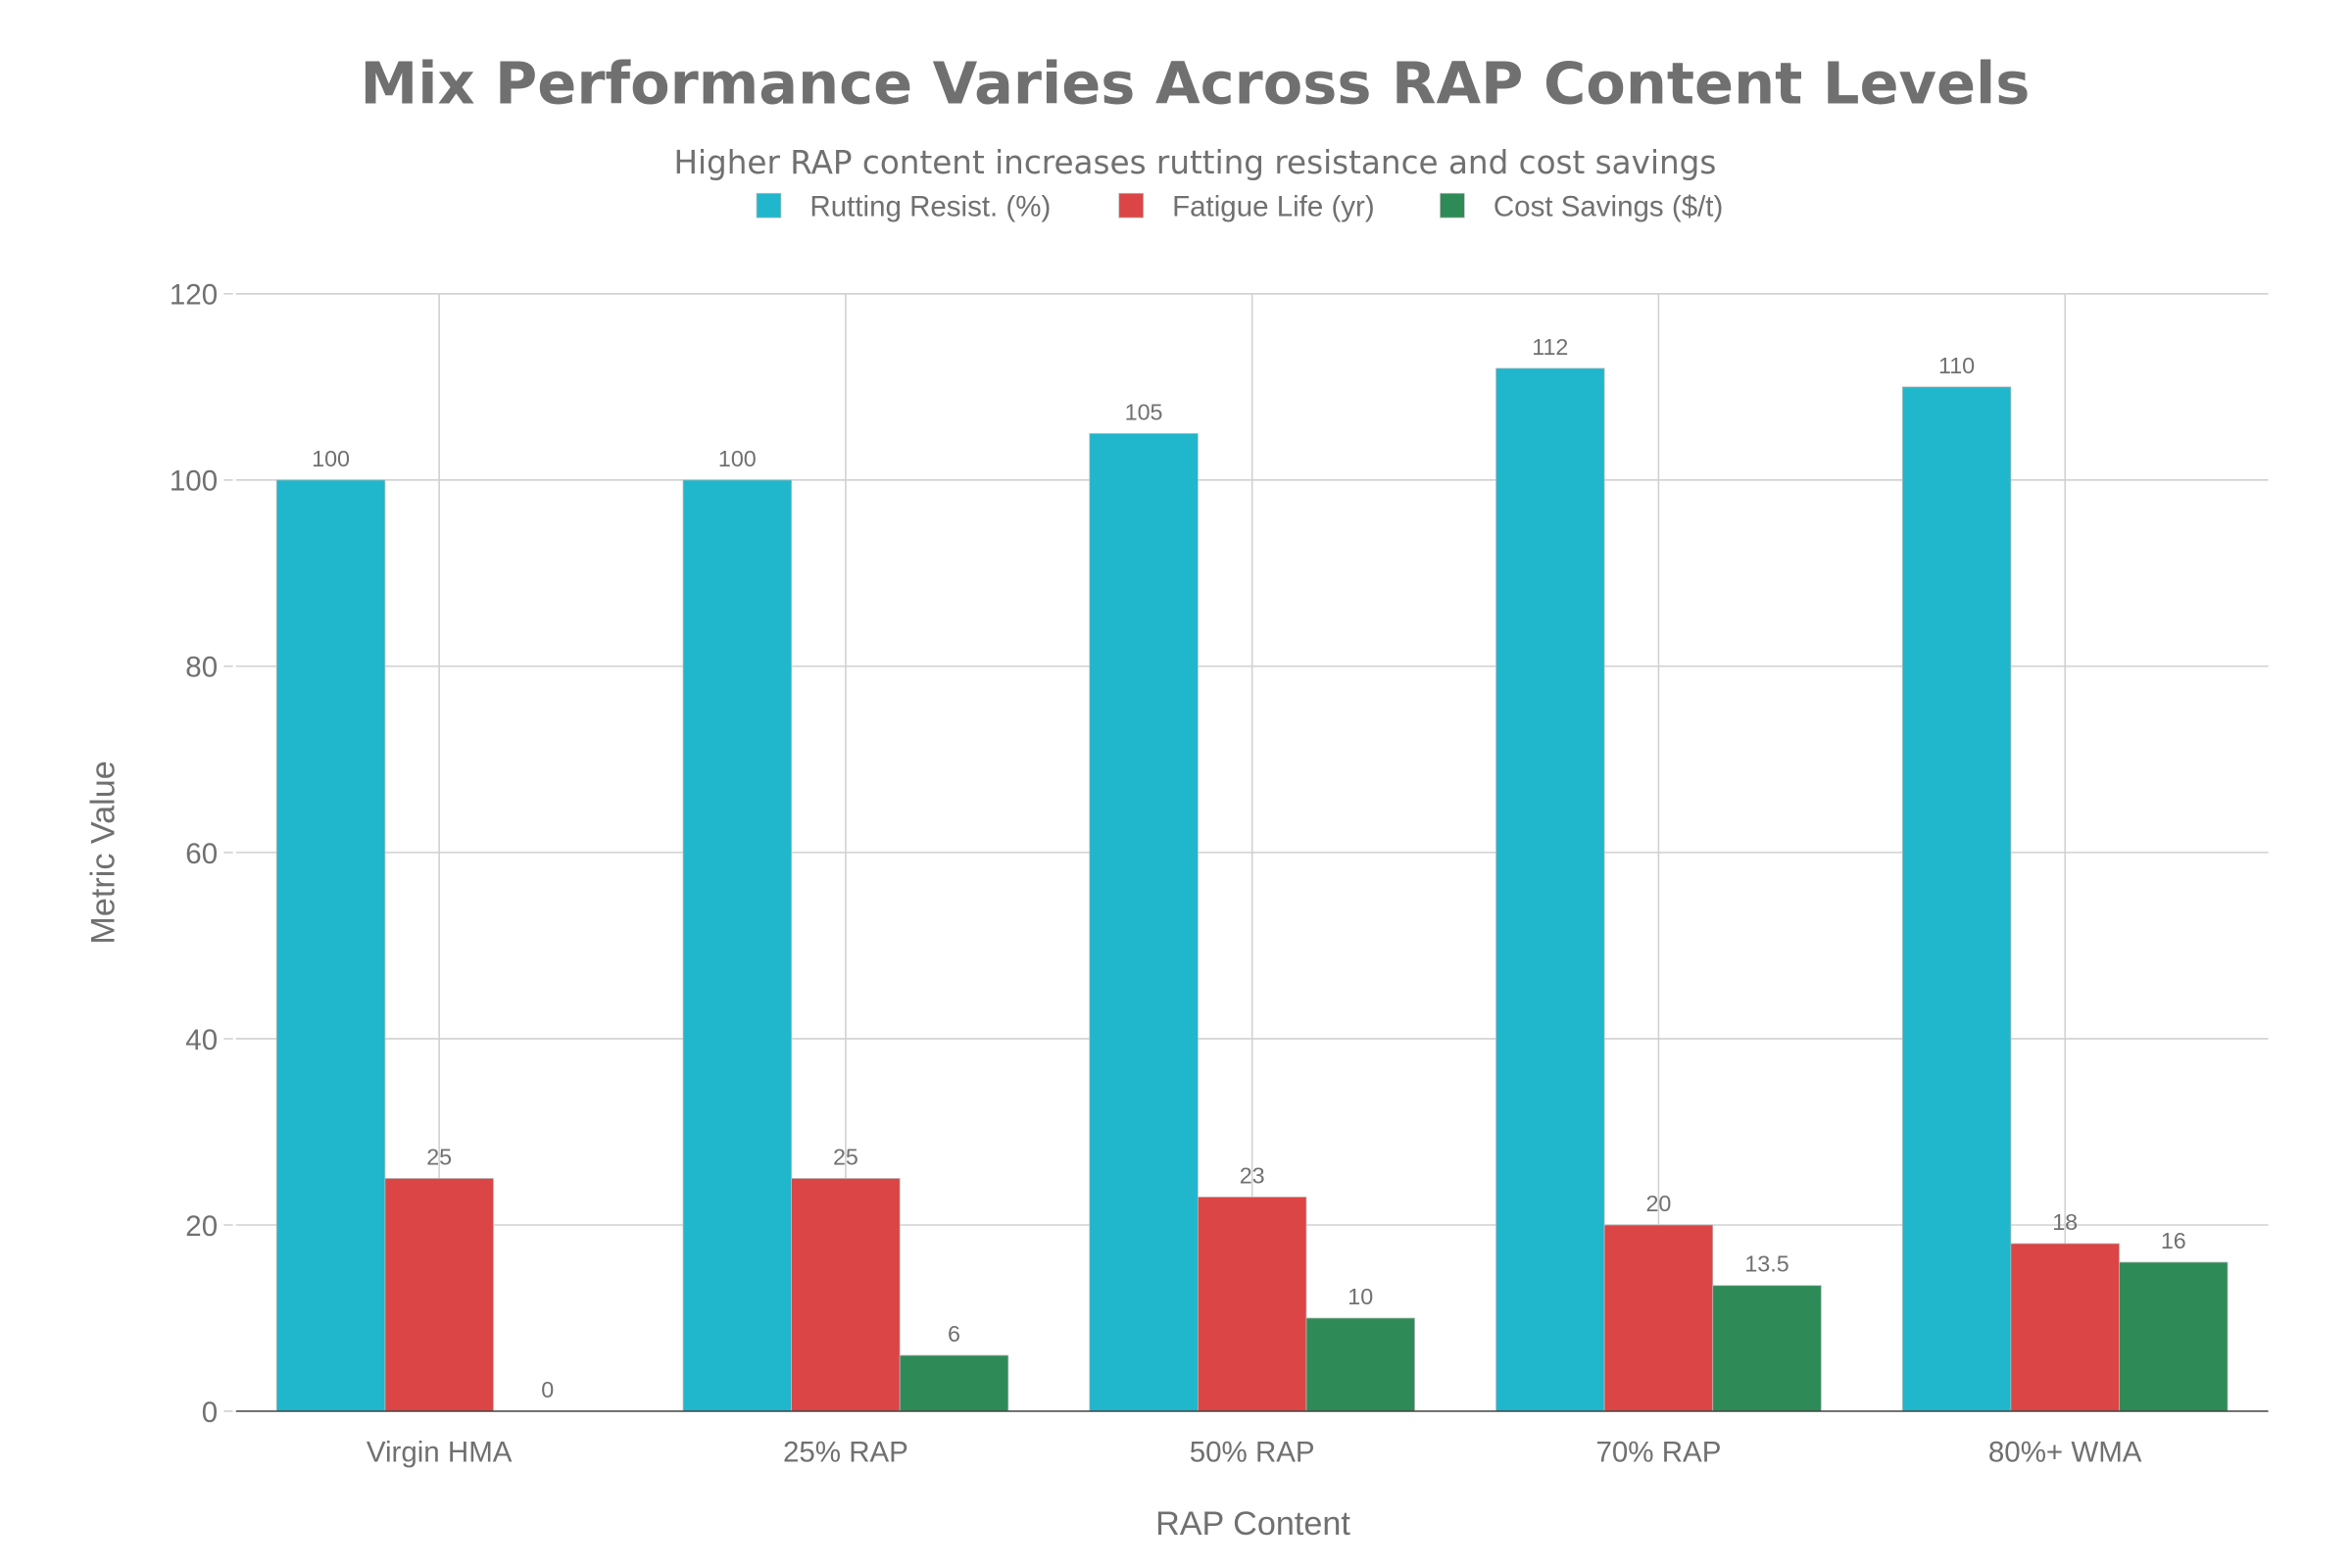 This screenshot has width=2352, height=1568. What do you see at coordinates (1956, 365) in the screenshot?
I see `data-label: 110` at bounding box center [1956, 365].